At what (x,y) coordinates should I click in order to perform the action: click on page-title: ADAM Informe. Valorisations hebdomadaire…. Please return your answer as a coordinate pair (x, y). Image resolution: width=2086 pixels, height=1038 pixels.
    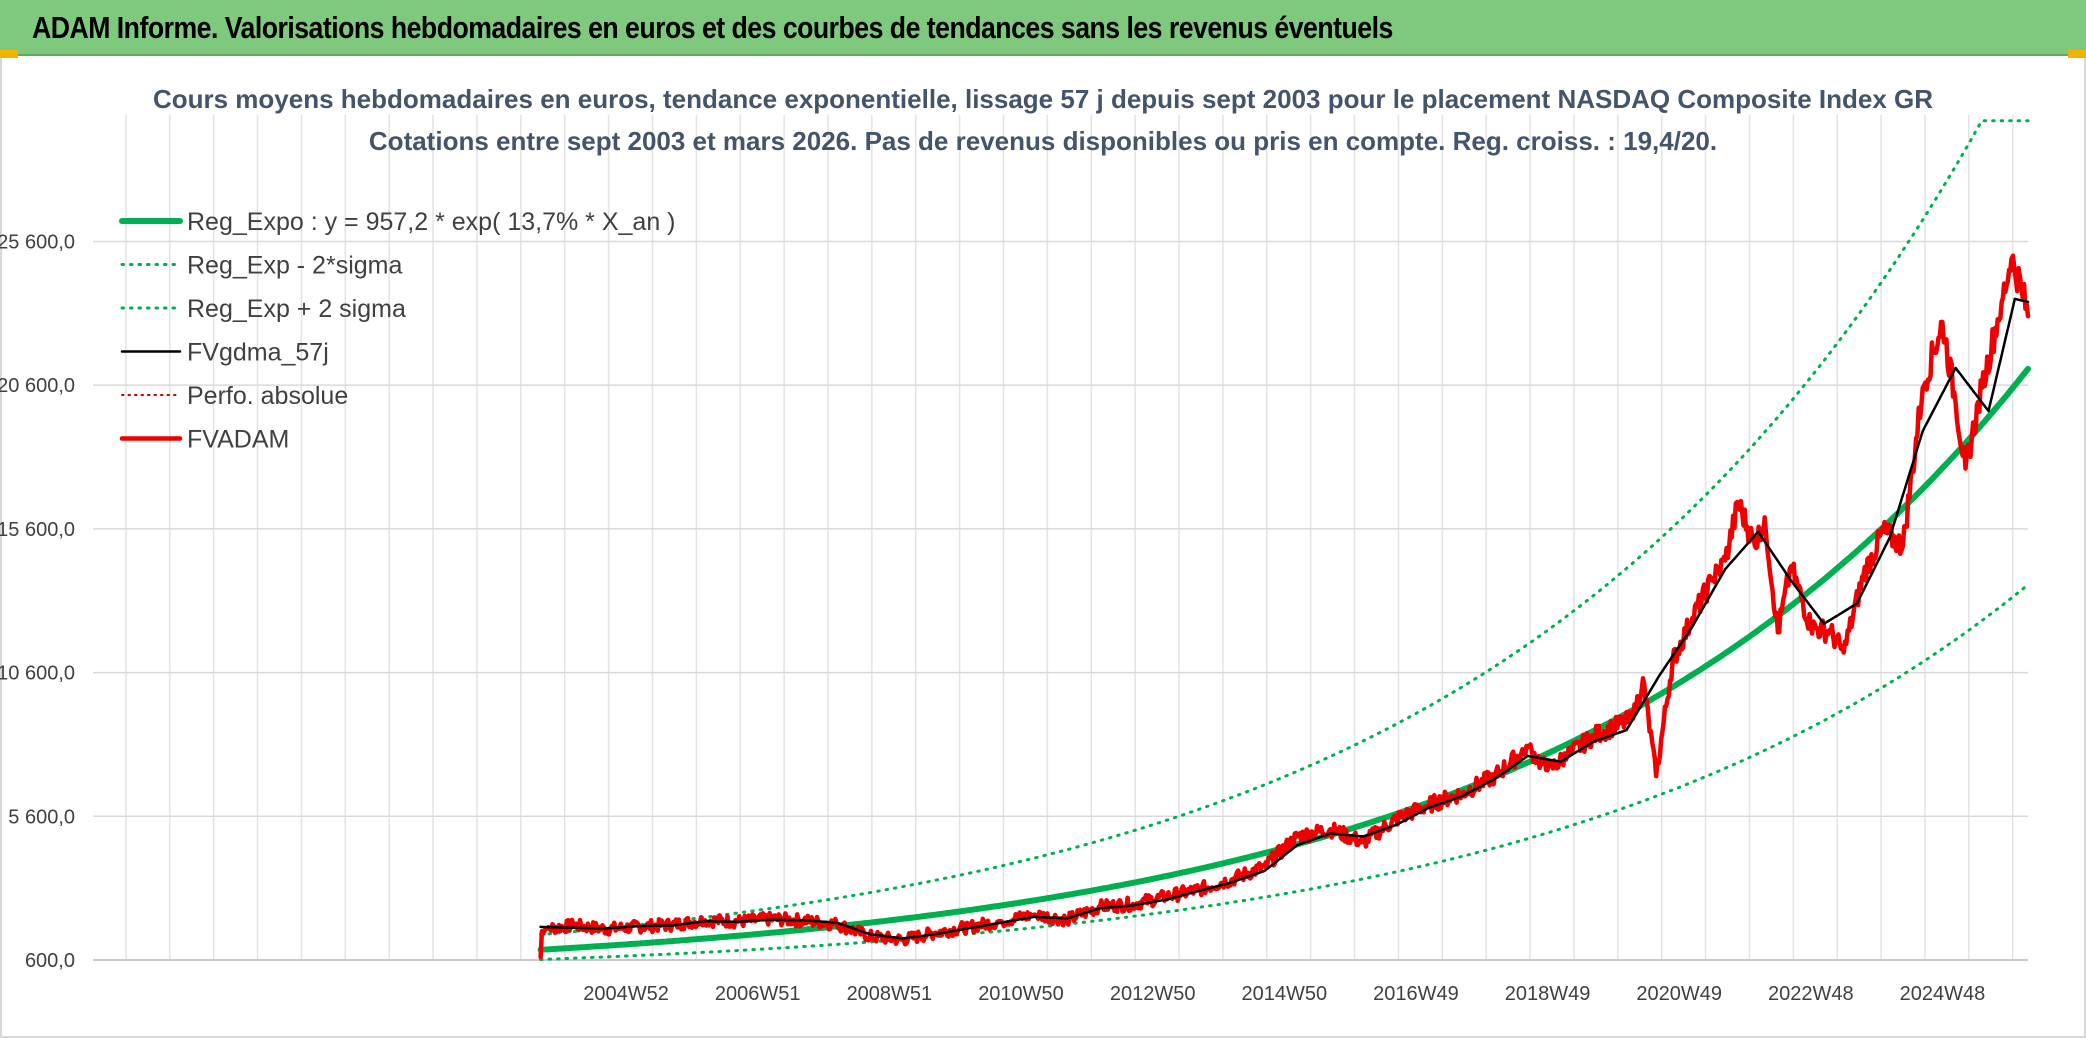
    Looking at the image, I should click on (712, 27).